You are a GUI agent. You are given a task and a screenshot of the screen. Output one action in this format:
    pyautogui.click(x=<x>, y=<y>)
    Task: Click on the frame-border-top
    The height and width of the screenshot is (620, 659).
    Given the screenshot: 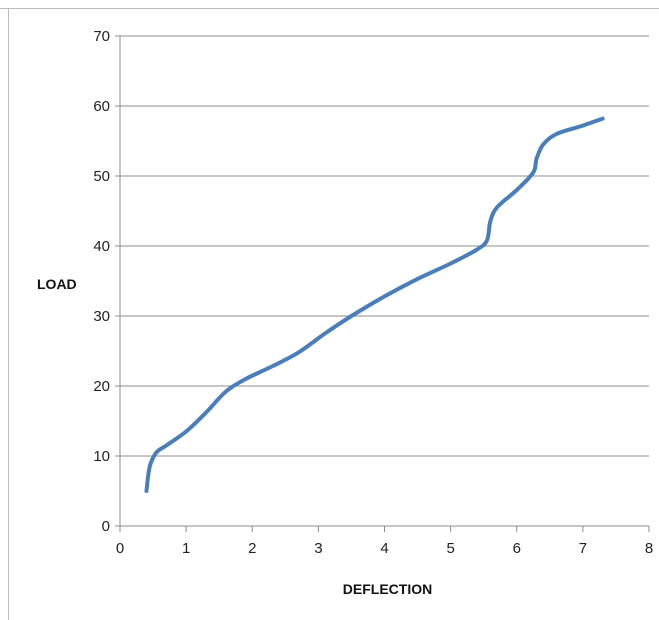 What is the action you would take?
    pyautogui.click(x=329, y=8)
    